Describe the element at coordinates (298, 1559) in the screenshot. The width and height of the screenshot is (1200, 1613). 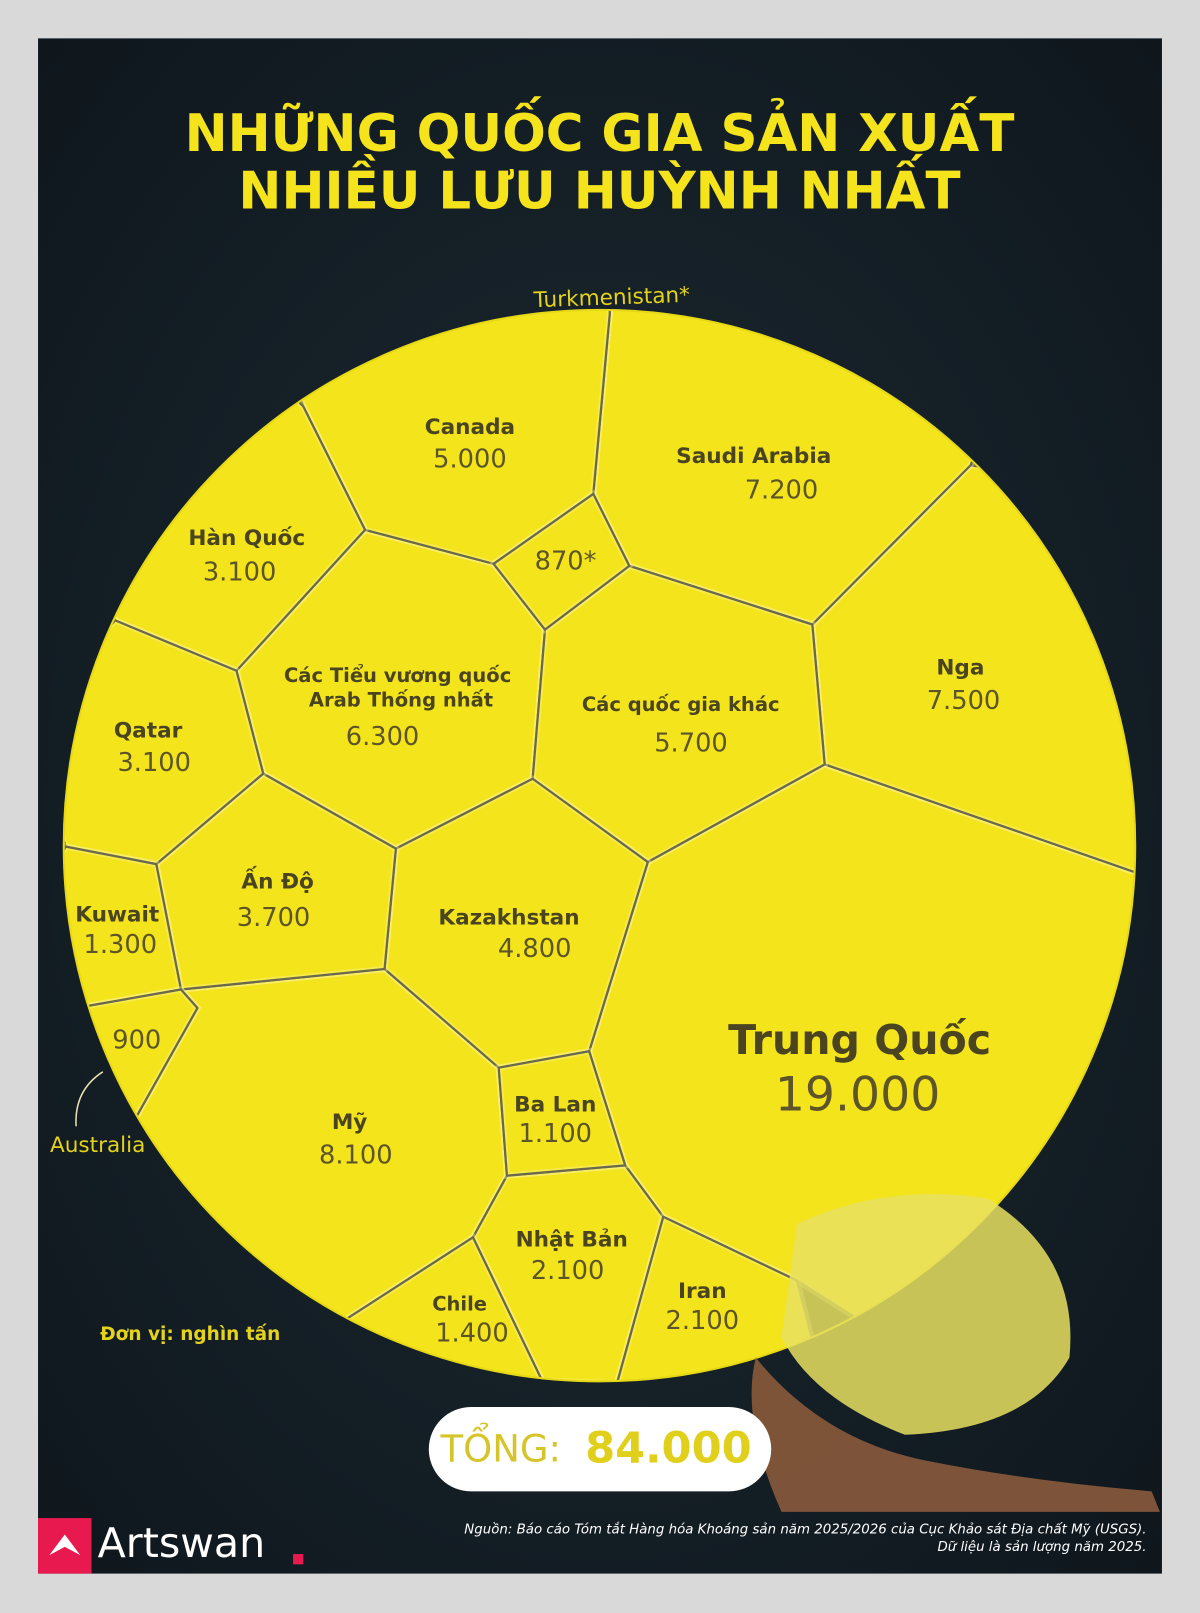
I see `brand-dot` at that location.